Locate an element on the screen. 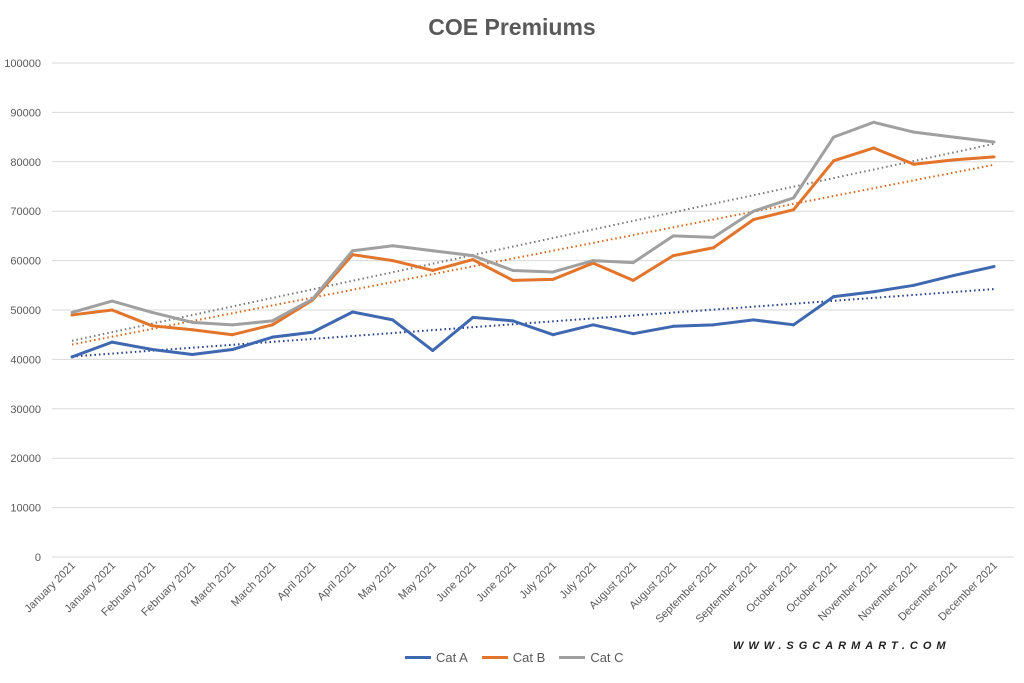 The width and height of the screenshot is (1024, 683). series-line-cat-a is located at coordinates (533, 312).